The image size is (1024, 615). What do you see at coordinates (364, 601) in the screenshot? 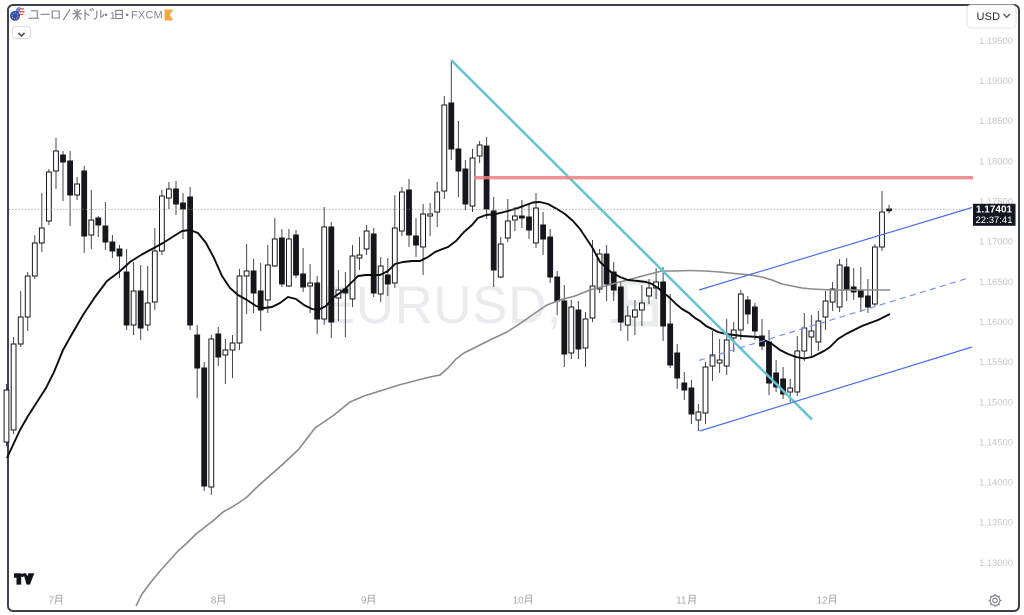
I see `svg-text: 9` at bounding box center [364, 601].